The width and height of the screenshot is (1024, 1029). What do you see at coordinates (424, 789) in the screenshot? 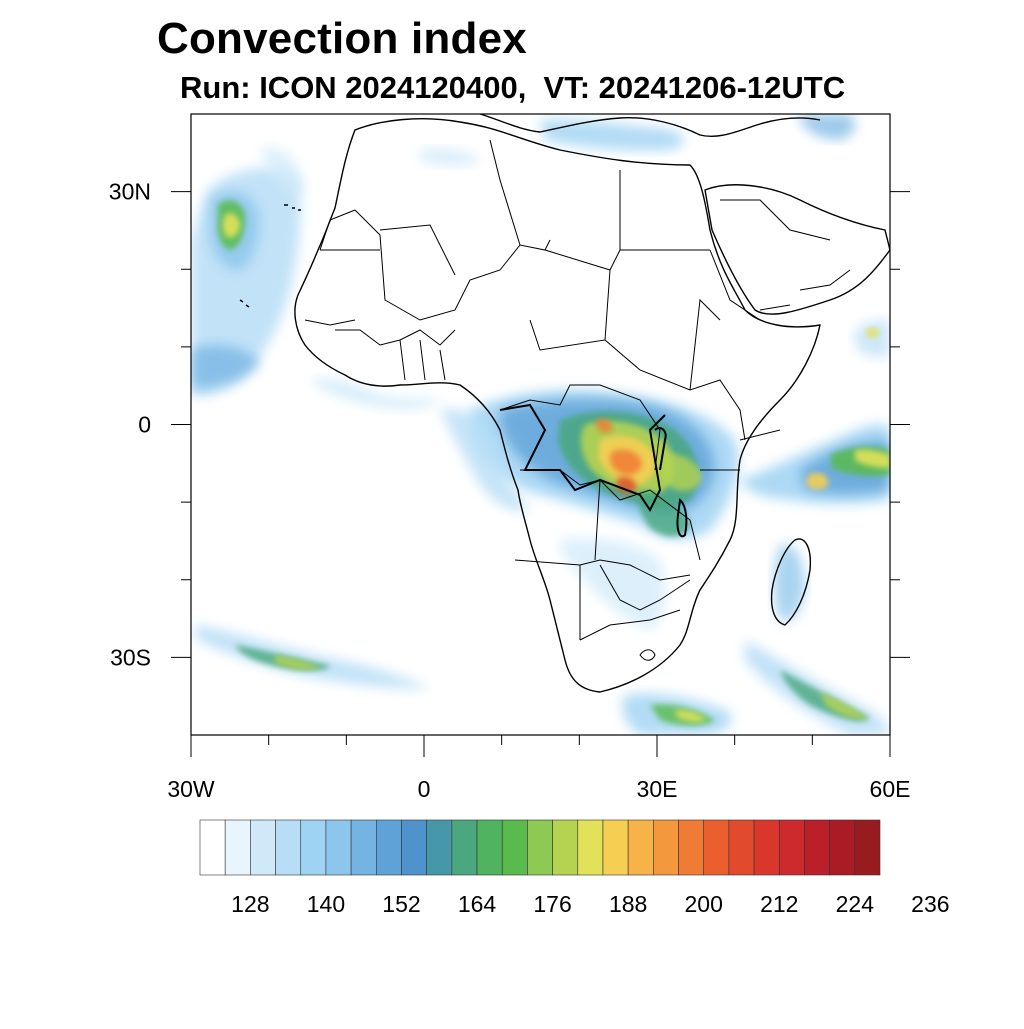
I see `lon-tick-label: 0` at bounding box center [424, 789].